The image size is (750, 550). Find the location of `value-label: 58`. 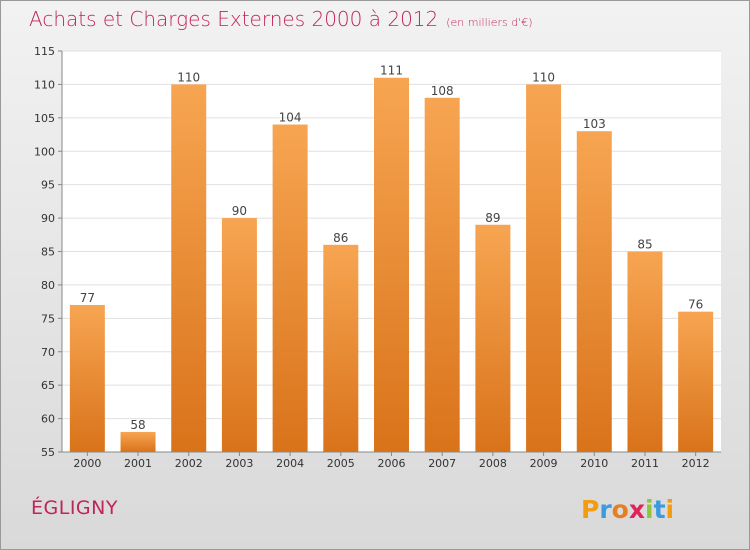

value-label: 58 is located at coordinates (137, 425).